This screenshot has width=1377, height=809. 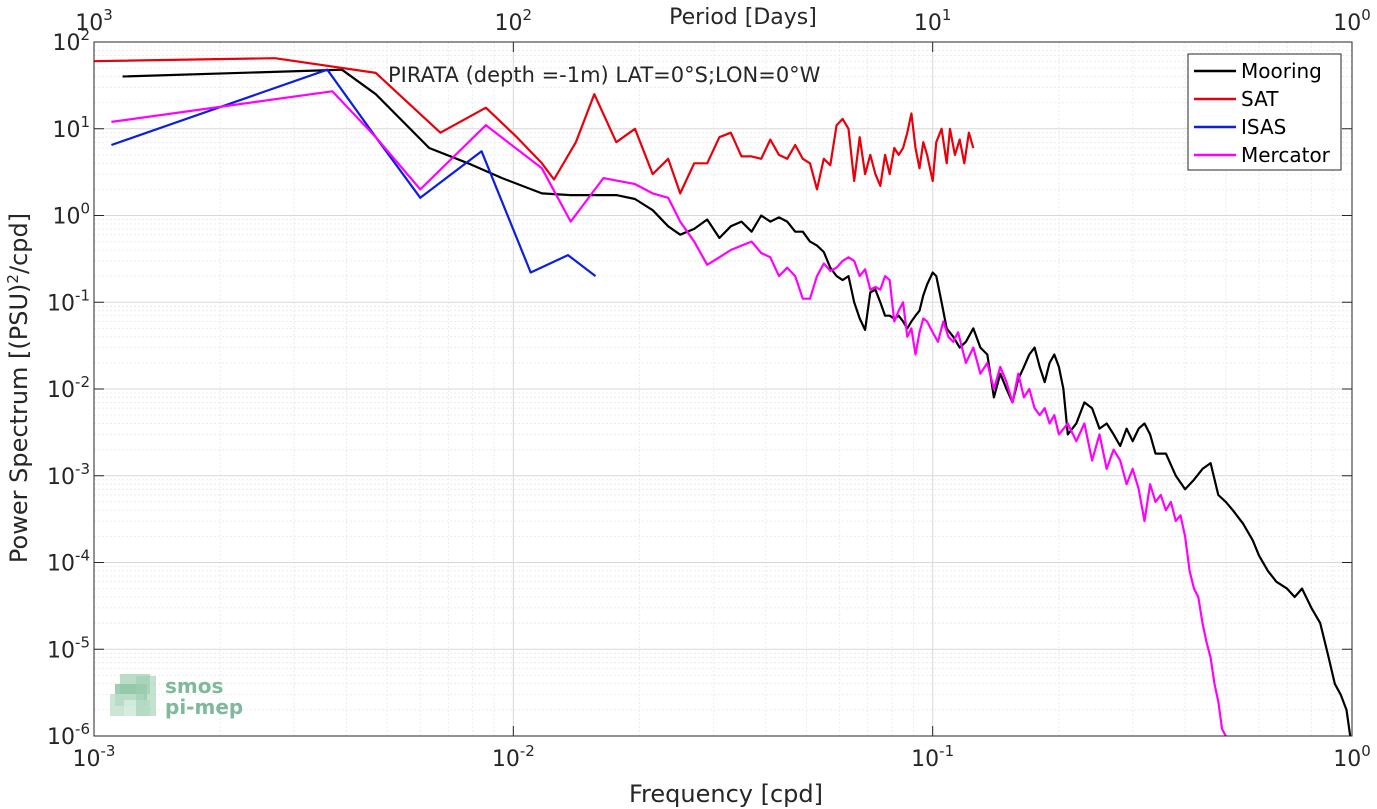 What do you see at coordinates (1260, 99) in the screenshot?
I see `legend-label-sat: SAT` at bounding box center [1260, 99].